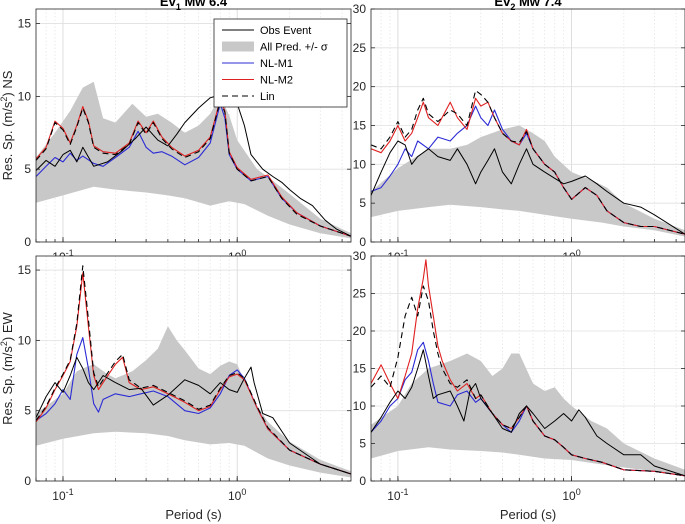 The width and height of the screenshot is (685, 524). I want to click on legend-label: NL-M1, so click(276, 64).